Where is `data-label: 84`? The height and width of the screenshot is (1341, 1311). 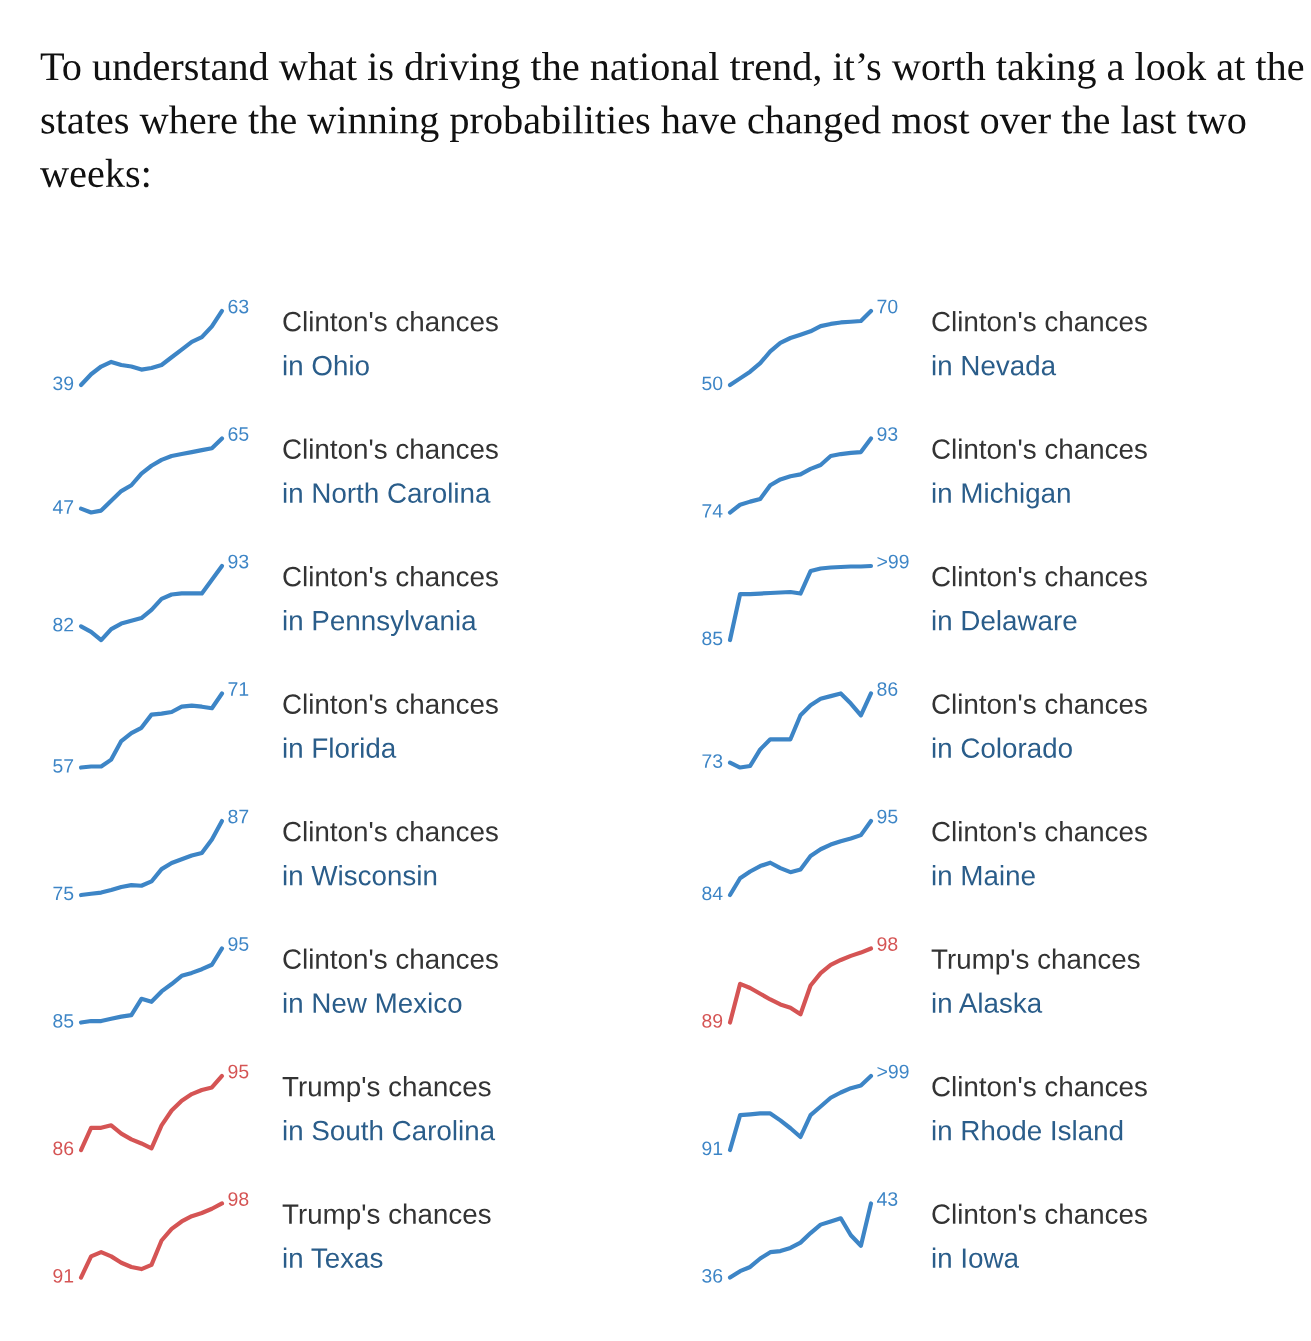 data-label: 84 is located at coordinates (712, 893).